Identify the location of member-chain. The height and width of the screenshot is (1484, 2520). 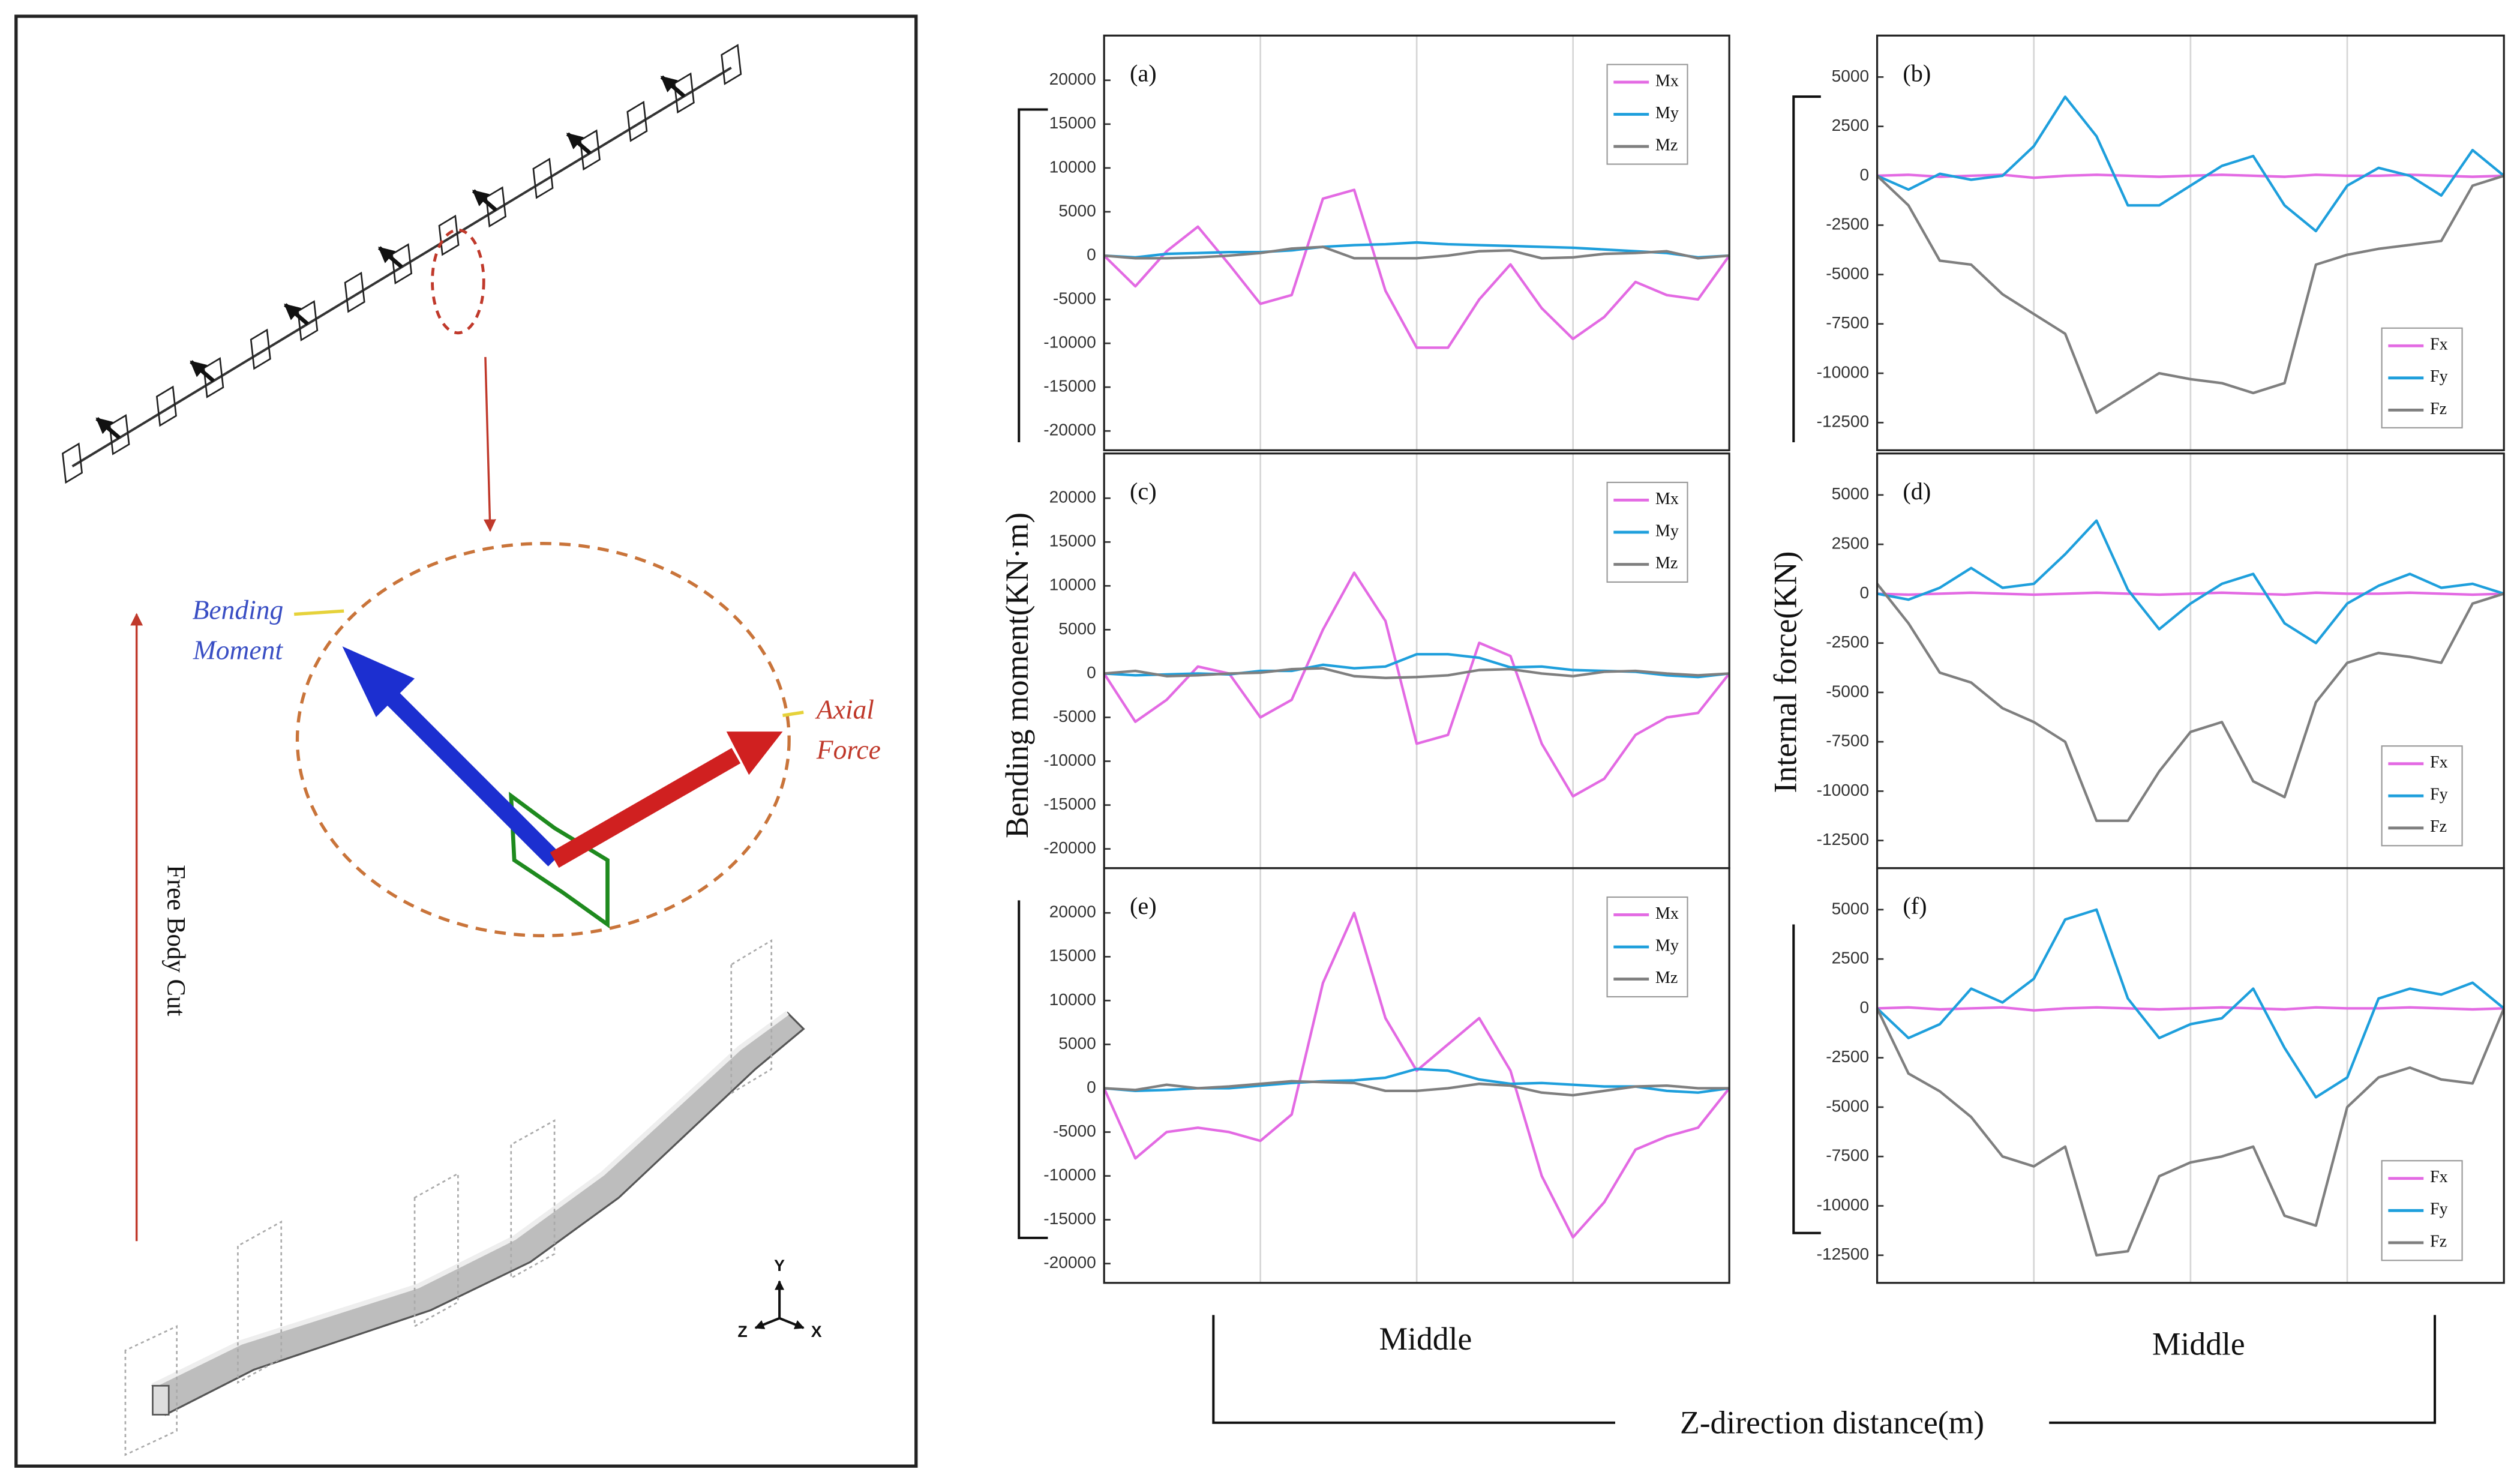
(402, 264).